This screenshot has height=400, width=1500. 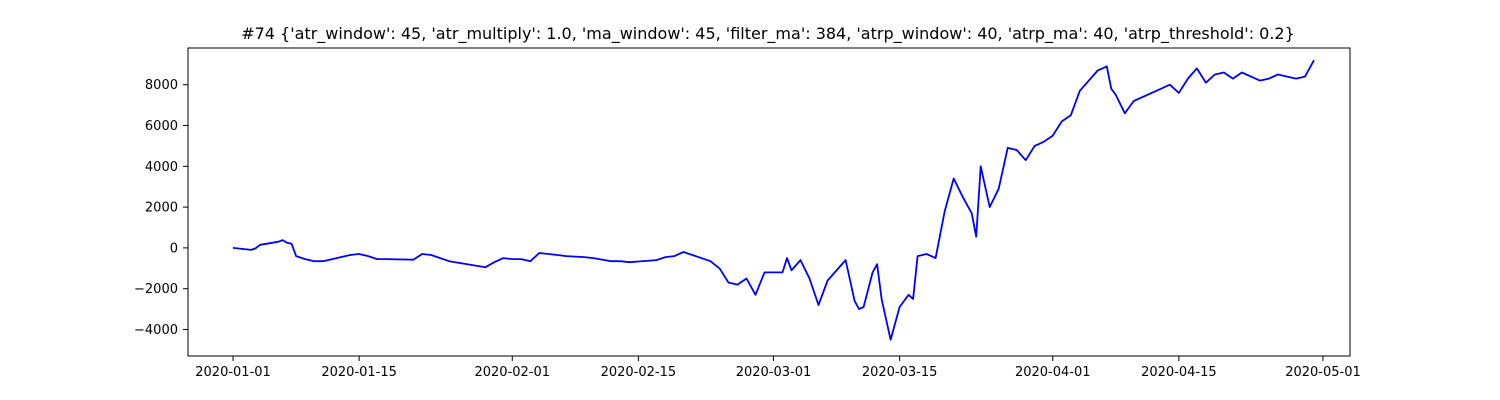 I want to click on x-tick-label: 2020-01-15, so click(x=359, y=372).